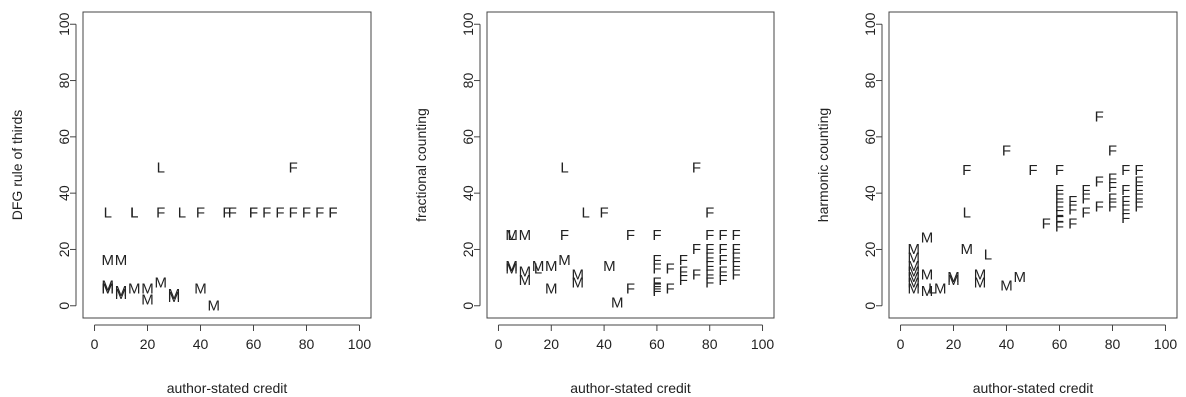 This screenshot has height=397, width=1186. Describe the element at coordinates (421, 165) in the screenshot. I see `y-axis-label: fractional counting` at that location.